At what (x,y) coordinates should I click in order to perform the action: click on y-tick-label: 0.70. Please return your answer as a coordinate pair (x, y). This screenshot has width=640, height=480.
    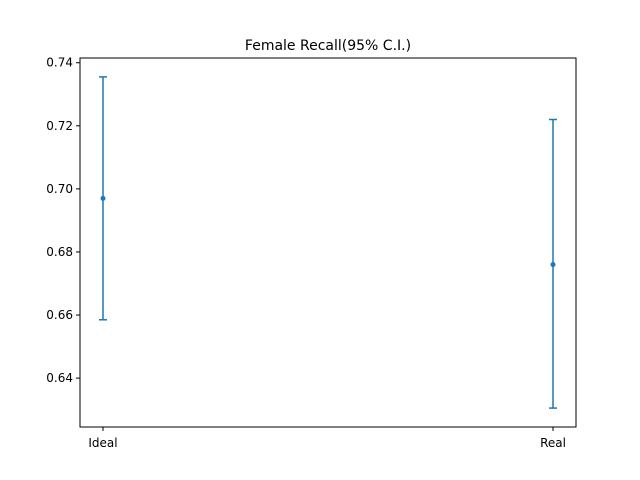
    Looking at the image, I should click on (59, 189).